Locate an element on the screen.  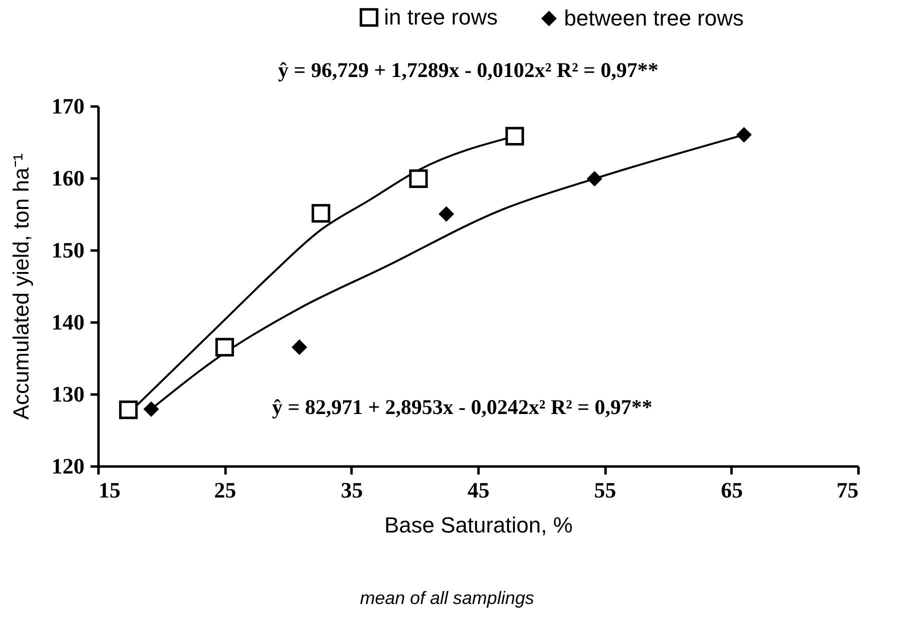
y-tick-label: 150 is located at coordinates (68, 250).